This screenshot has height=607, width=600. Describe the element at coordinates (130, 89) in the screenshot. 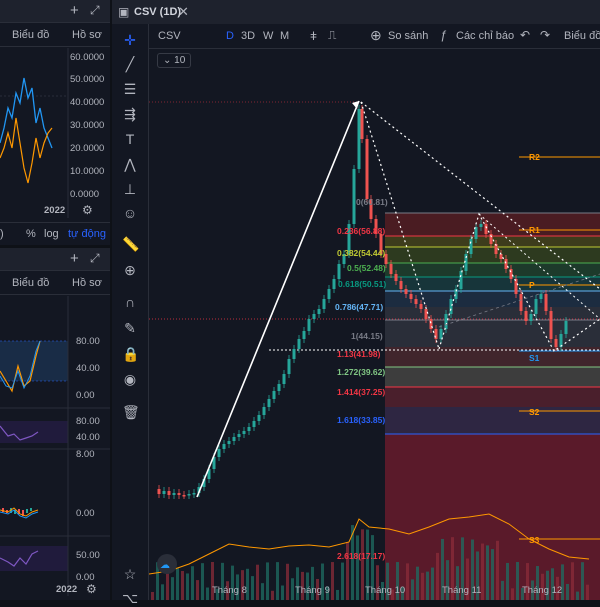

I see `fib-tool-icon: ☰` at that location.